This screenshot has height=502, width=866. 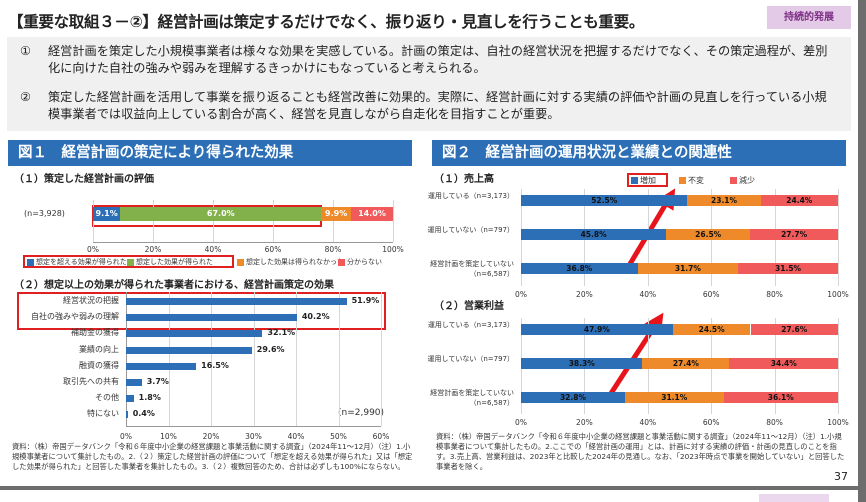 I want to click on fig1b-tick-label: 60%, so click(x=381, y=436).